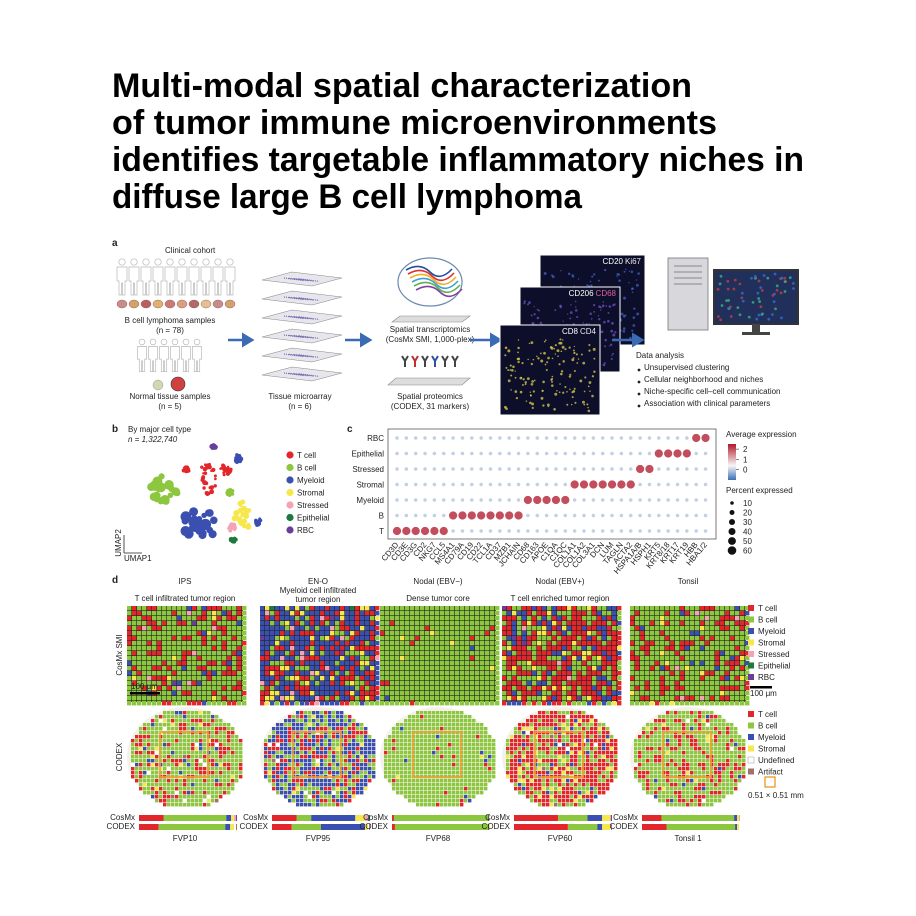  I want to click on slide-spots, so click(304, 299).